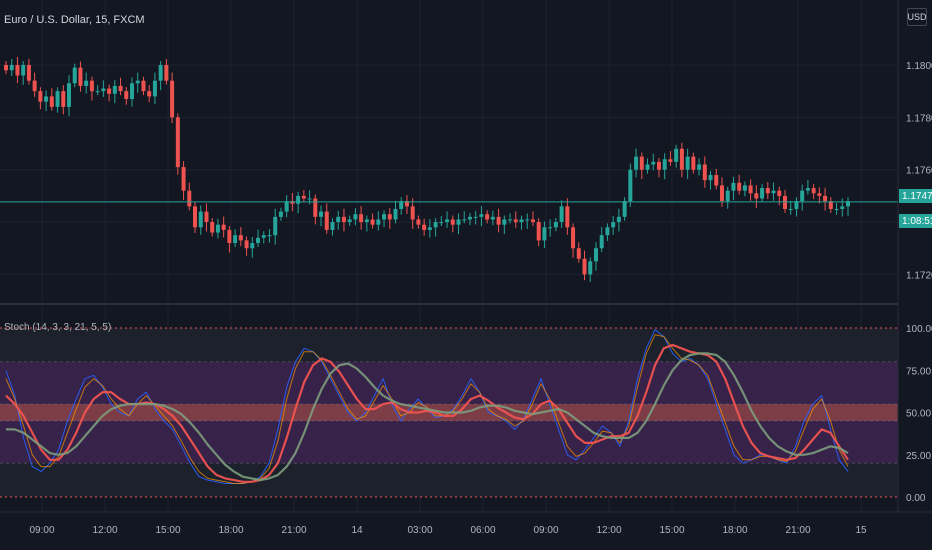 The height and width of the screenshot is (550, 932). I want to click on time-tick-label: 14, so click(357, 530).